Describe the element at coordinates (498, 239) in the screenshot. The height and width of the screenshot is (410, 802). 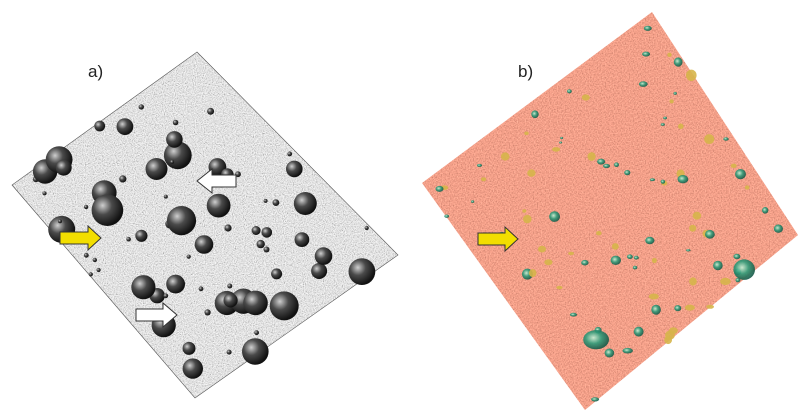
I see `arrow-yellow-right` at that location.